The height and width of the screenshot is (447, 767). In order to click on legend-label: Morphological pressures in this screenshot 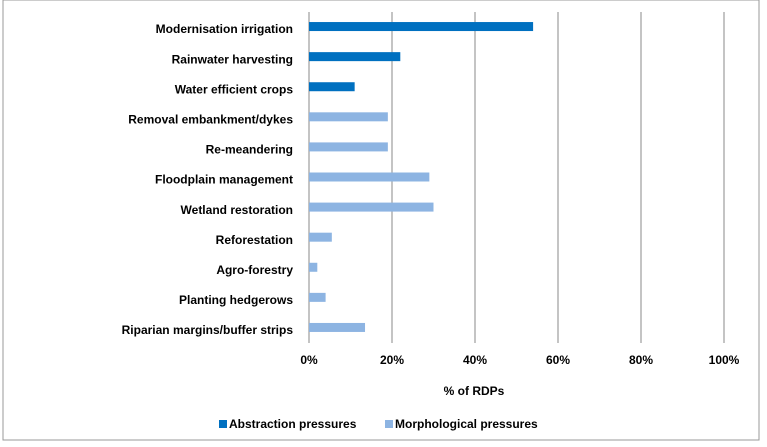, I will do `click(466, 424)`.